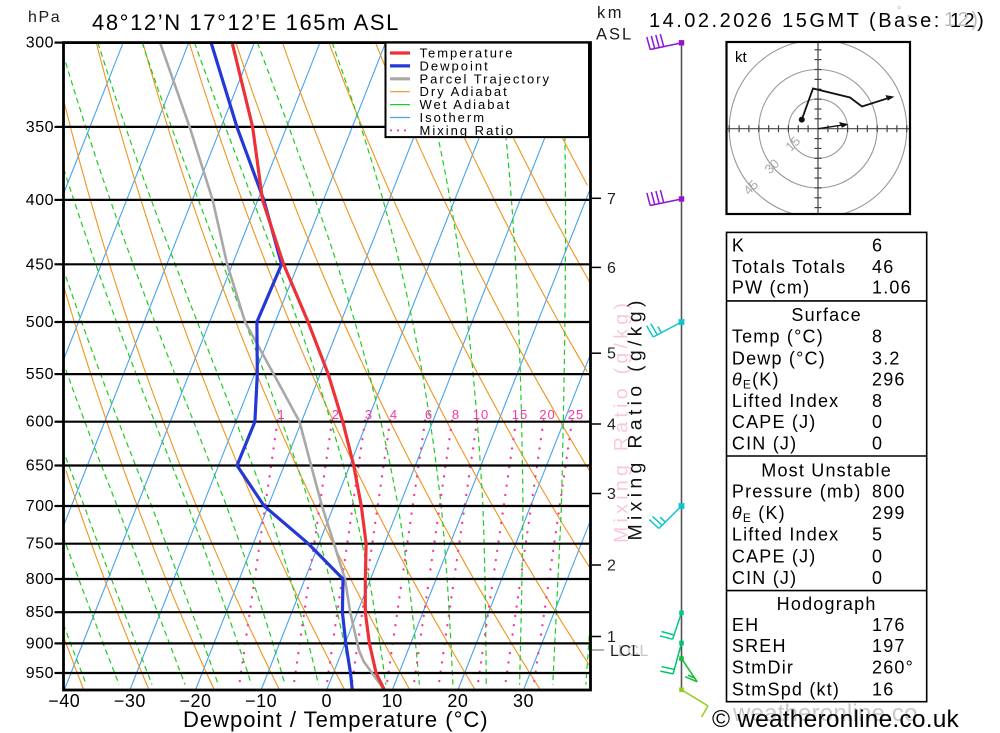 This screenshot has height=733, width=1000. What do you see at coordinates (889, 380) in the screenshot?
I see `svg-text: 296` at bounding box center [889, 380].